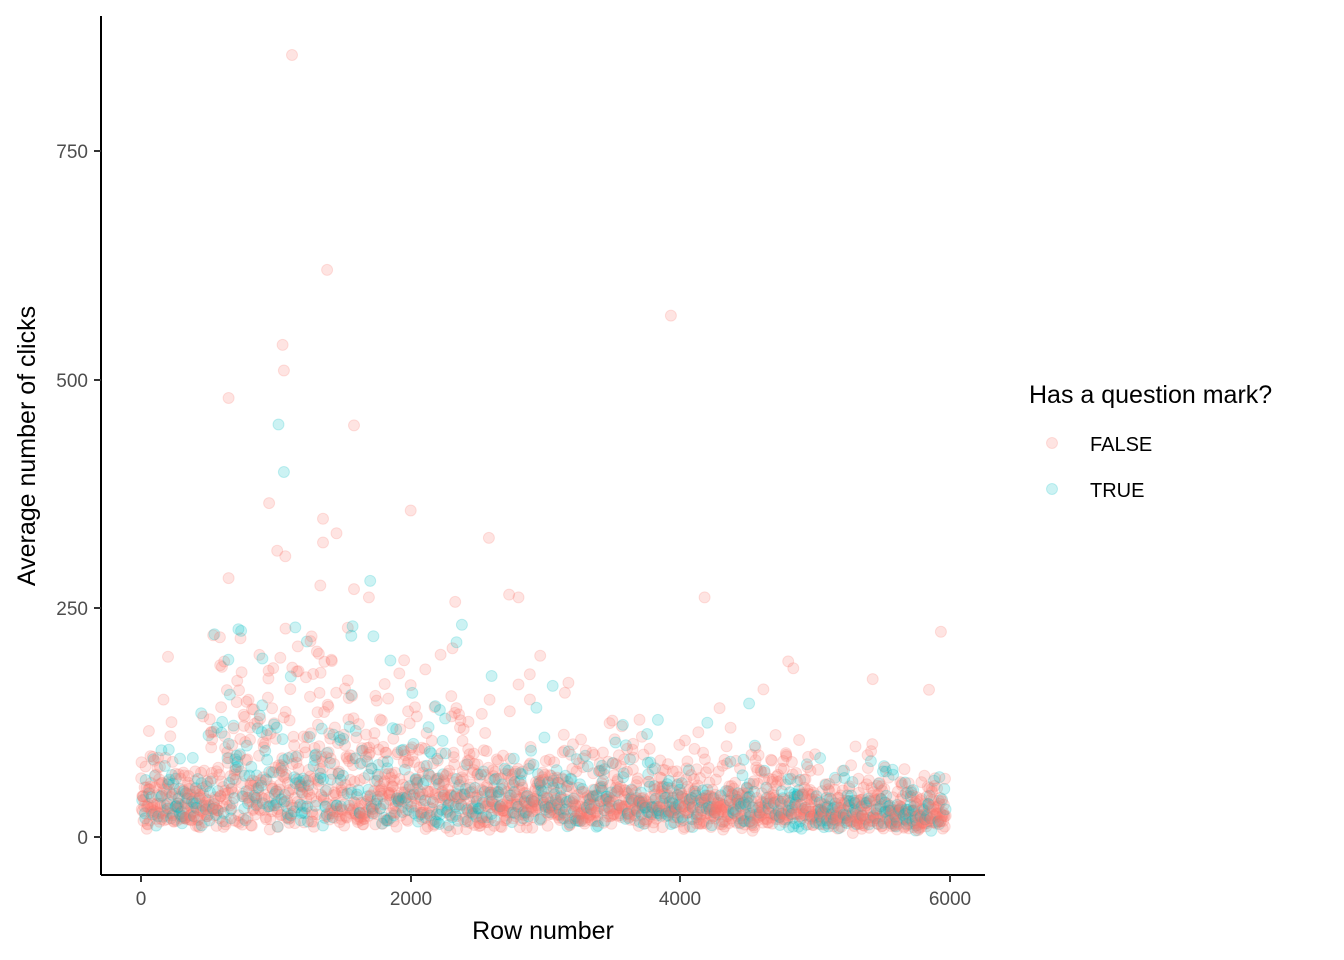 The width and height of the screenshot is (1344, 960). Describe the element at coordinates (680, 899) in the screenshot. I see `x-tick-label: 4000` at that location.